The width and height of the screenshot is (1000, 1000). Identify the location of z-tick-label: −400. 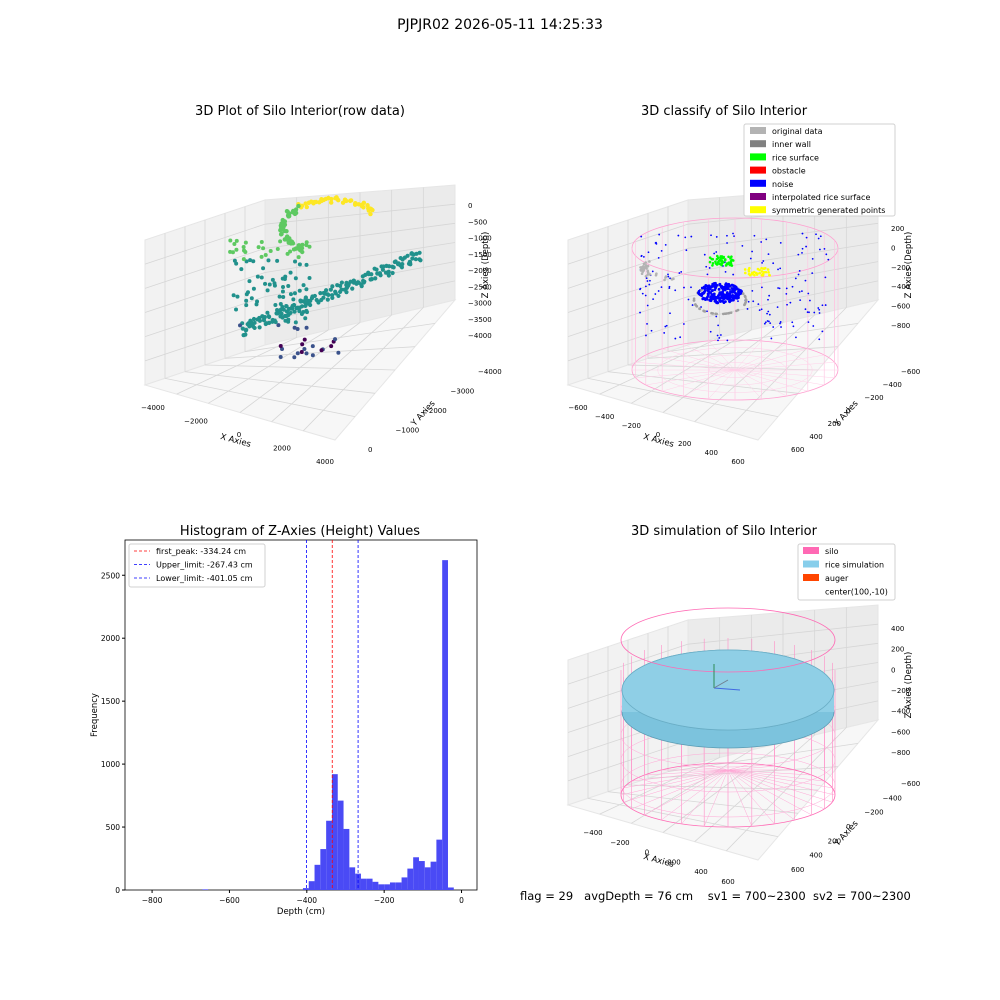
(900, 712).